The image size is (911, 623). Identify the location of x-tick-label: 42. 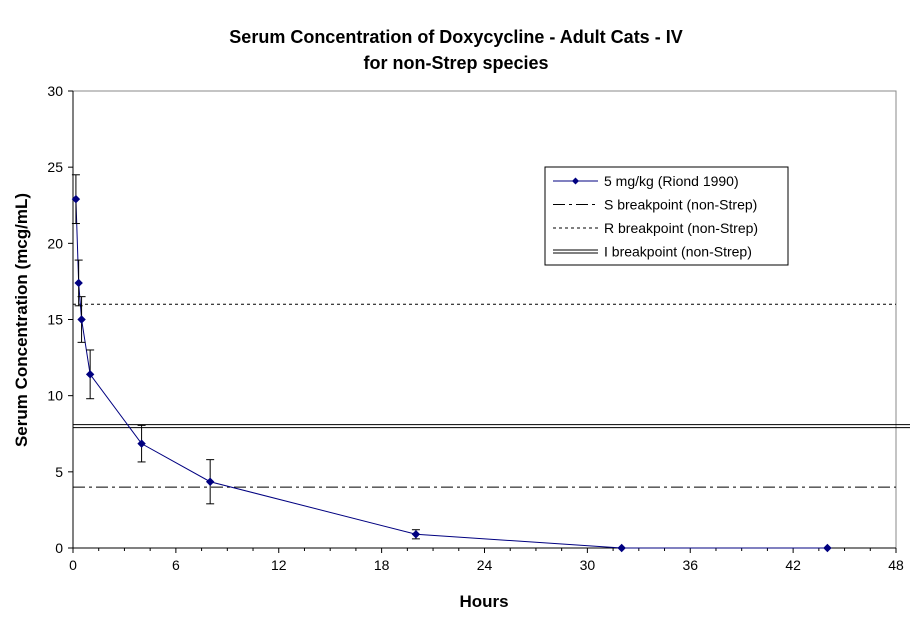
(793, 565).